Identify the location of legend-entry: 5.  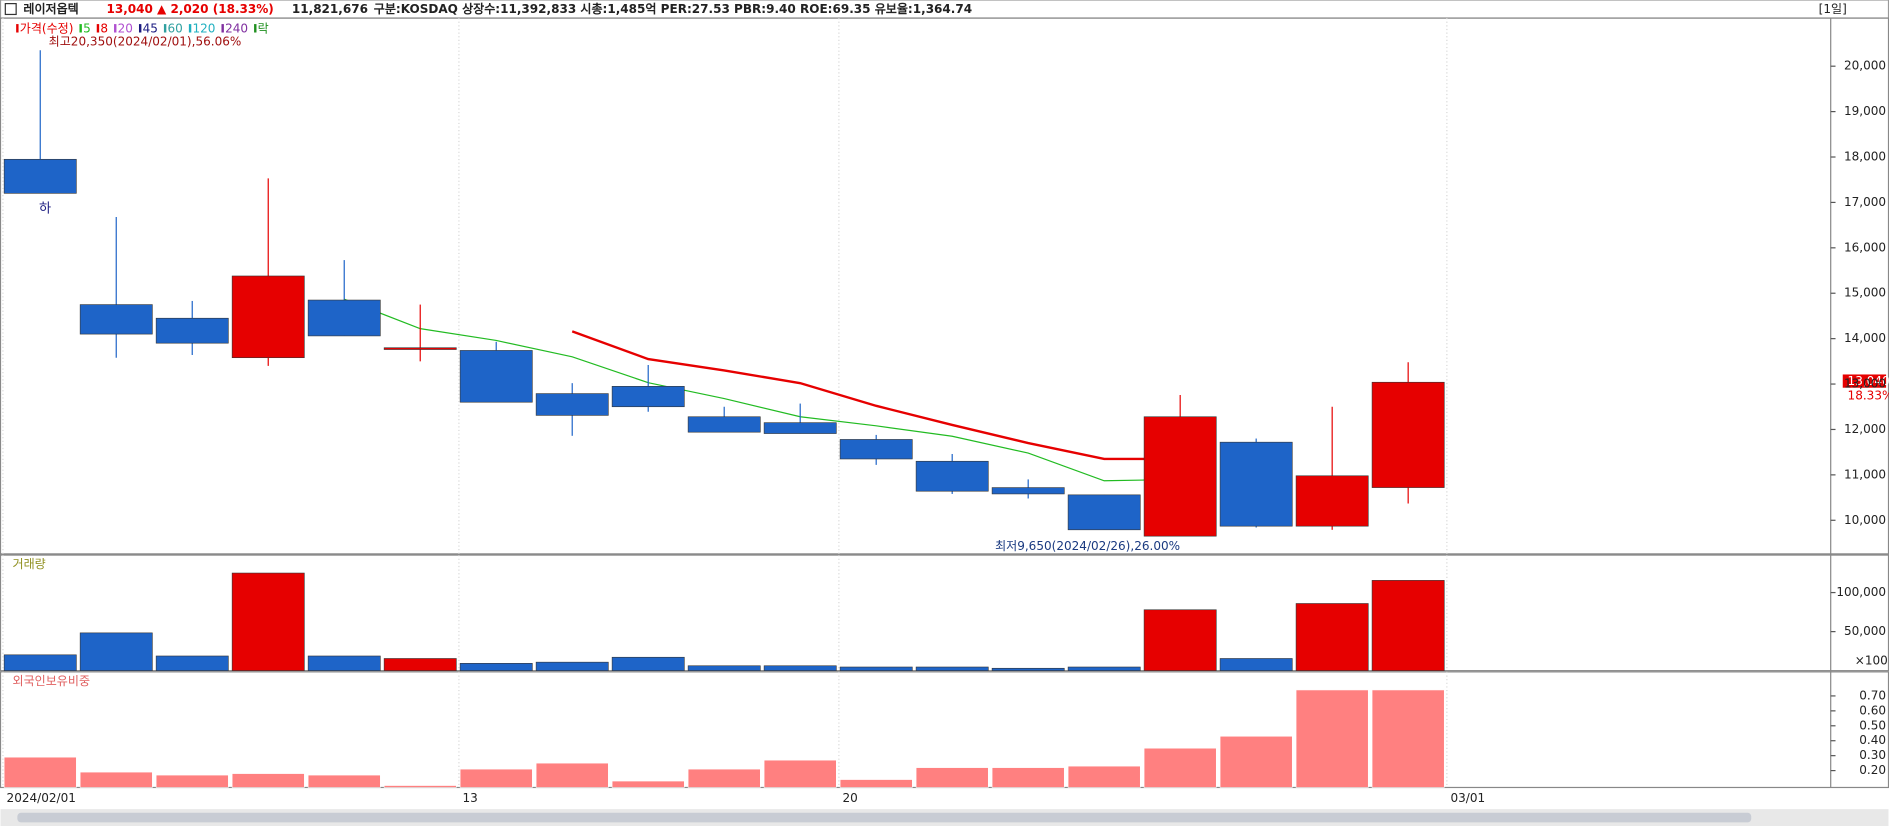
(87, 28).